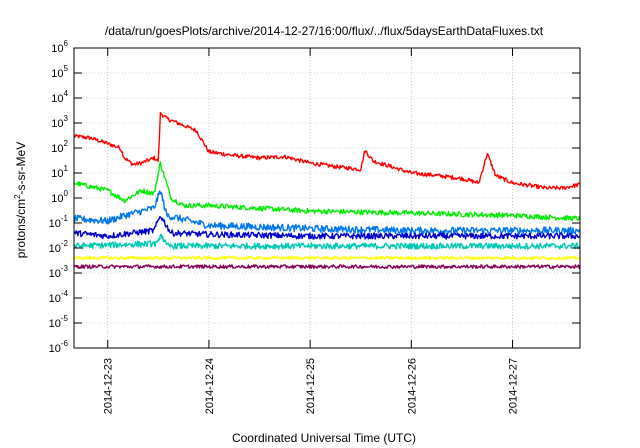 The width and height of the screenshot is (640, 448). I want to click on y-tick-label: 10⁻⁶, so click(59, 347).